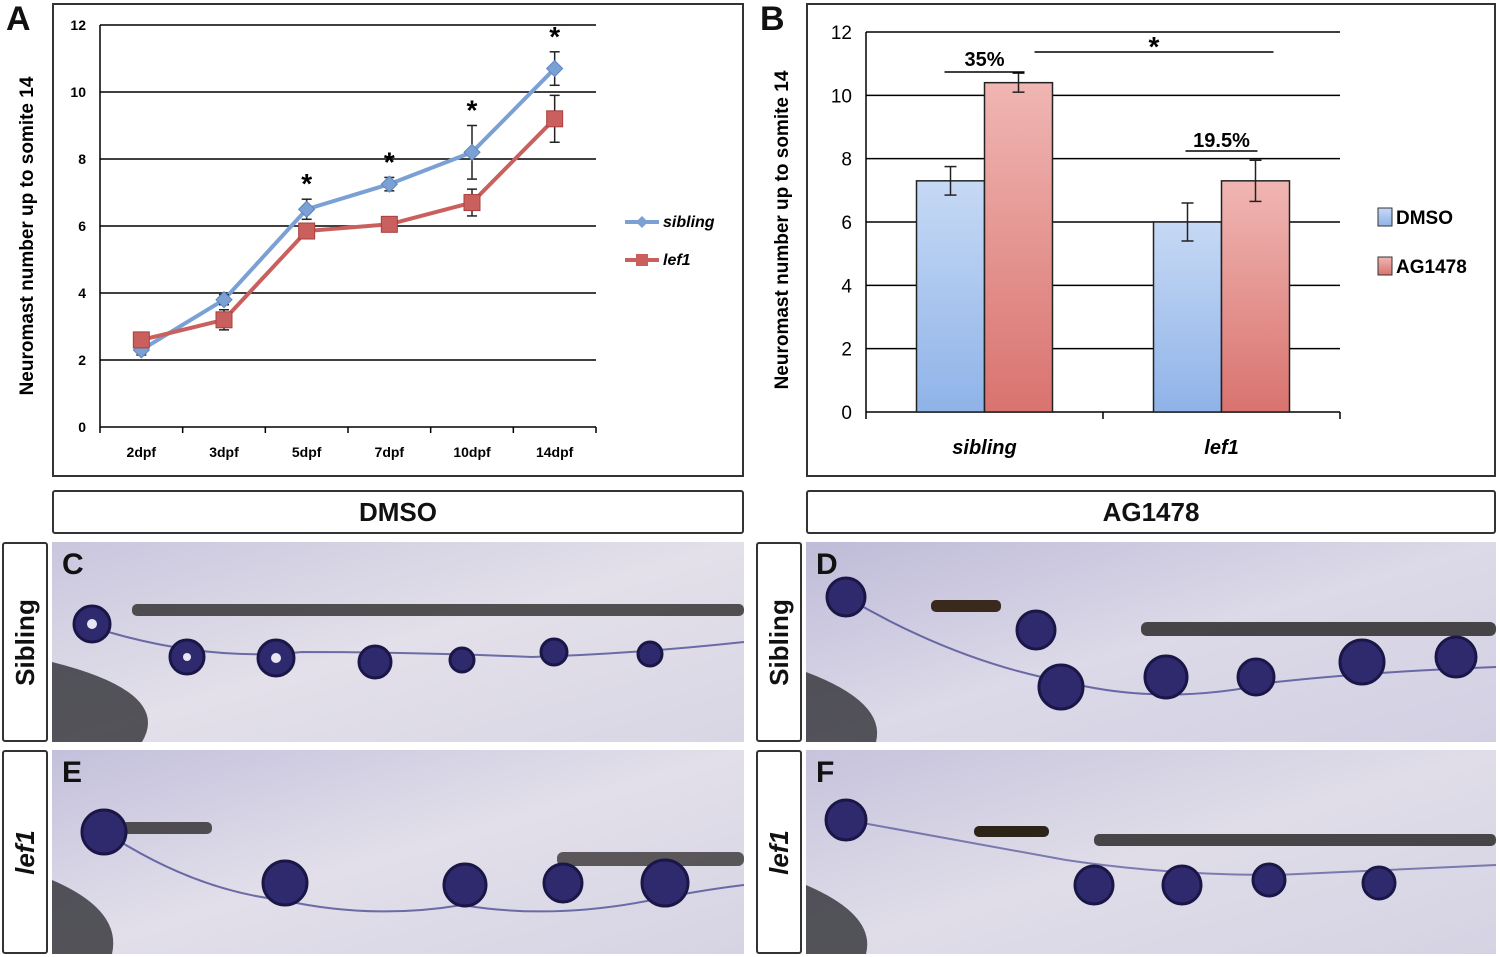 This screenshot has height=957, width=1500. I want to click on y-tick-label-a: 2, so click(82, 360).